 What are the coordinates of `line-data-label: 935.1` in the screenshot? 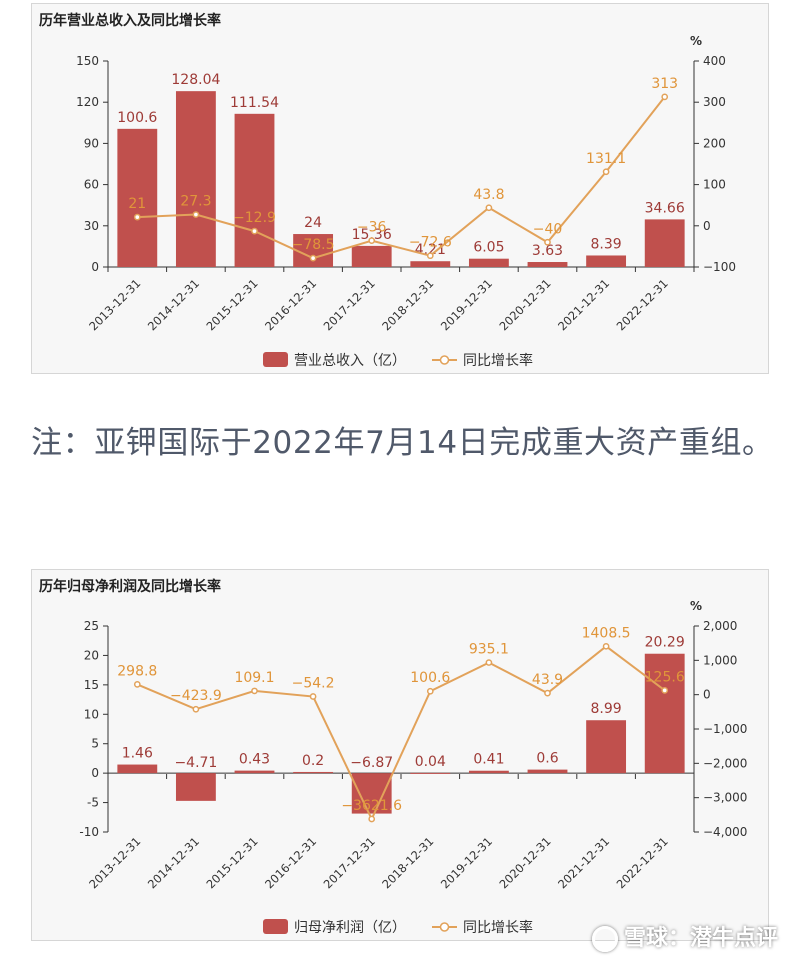 It's located at (489, 650).